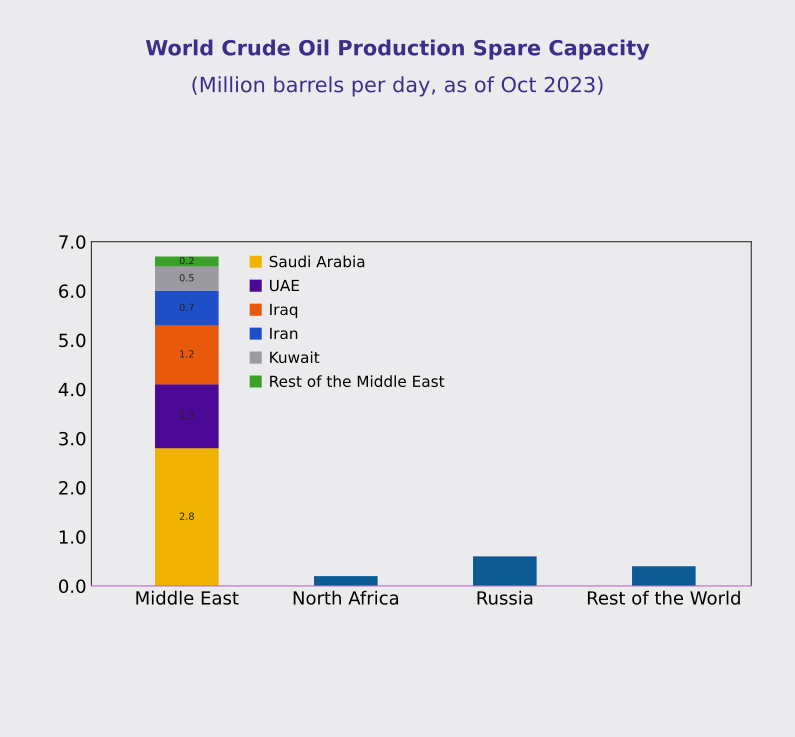  Describe the element at coordinates (284, 311) in the screenshot. I see `legend-label: Iraq` at that location.